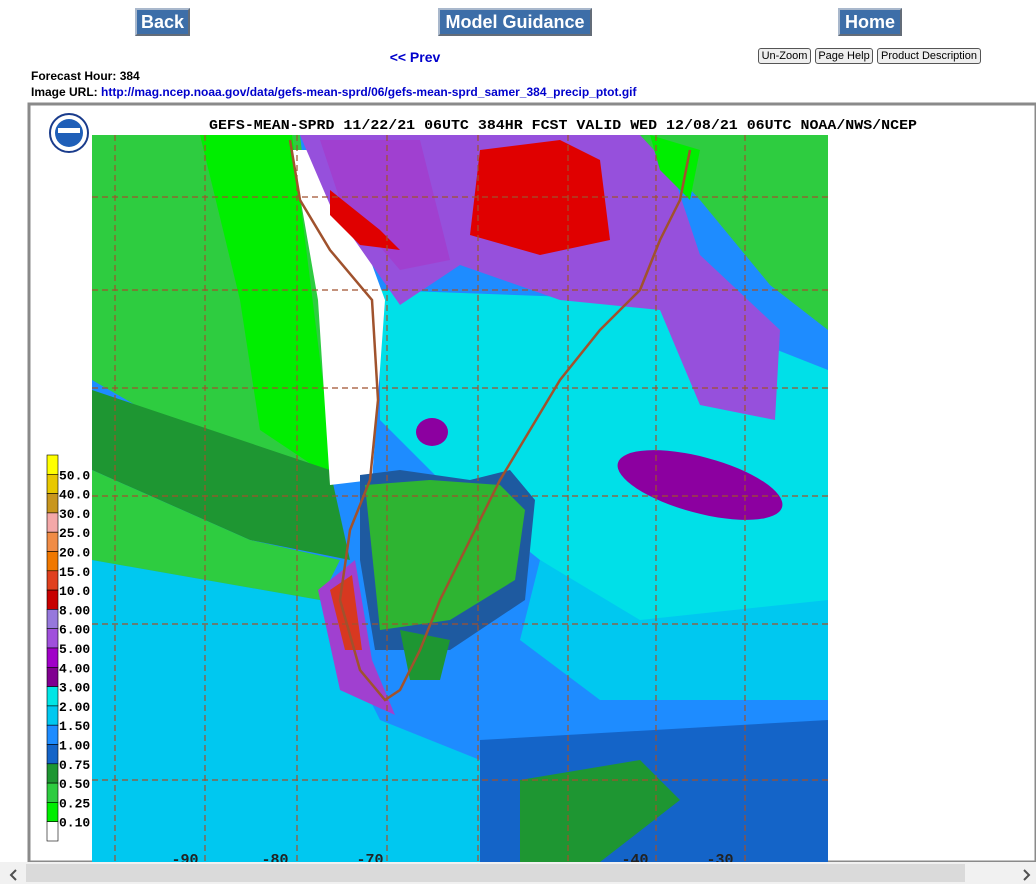 This screenshot has height=884, width=1036. What do you see at coordinates (74, 726) in the screenshot?
I see `legend-label: 1.50` at bounding box center [74, 726].